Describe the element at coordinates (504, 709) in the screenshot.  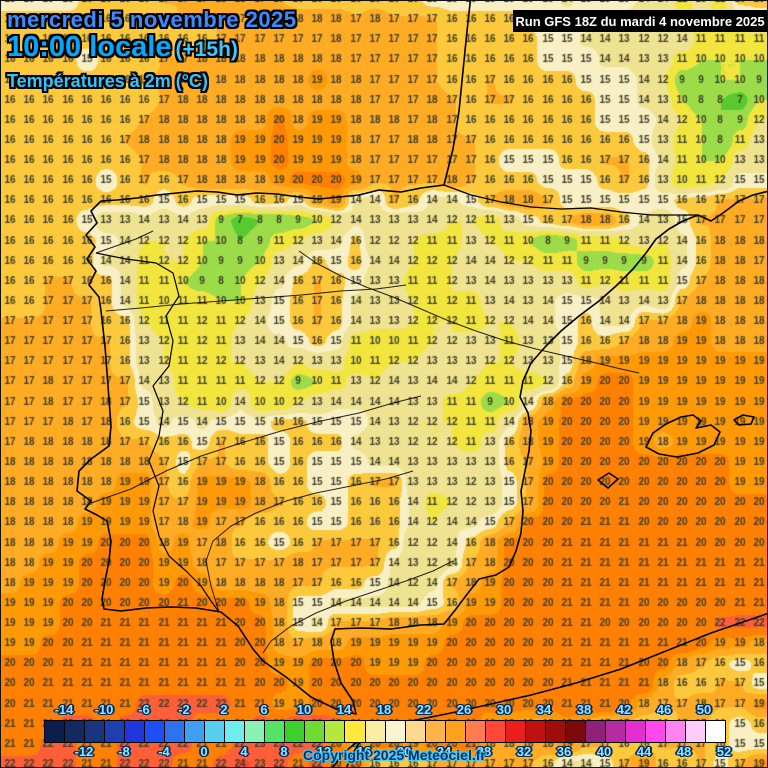
I see `scale-label: 30` at that location.